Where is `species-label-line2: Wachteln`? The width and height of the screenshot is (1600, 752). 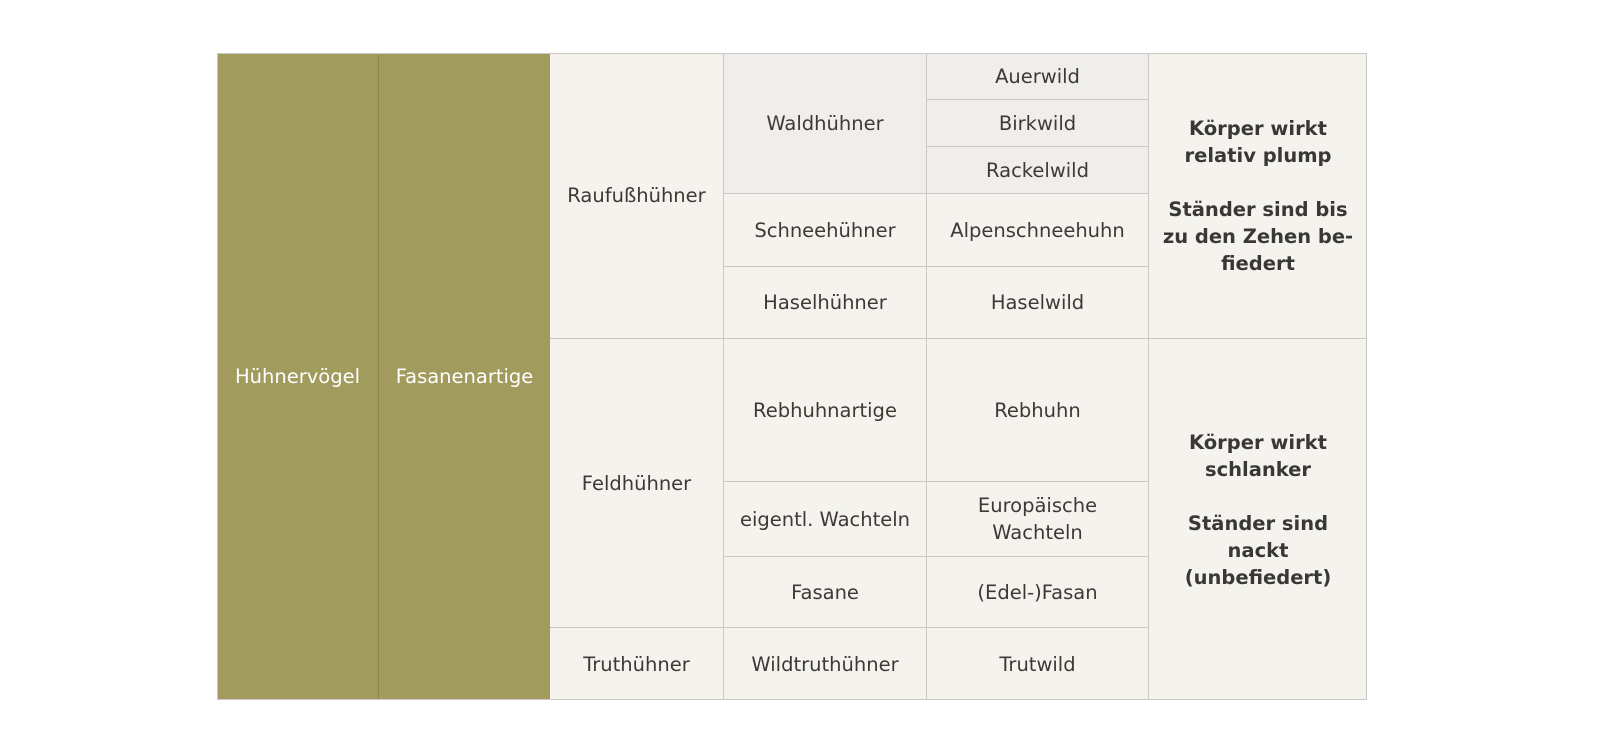 species-label-line2: Wachteln is located at coordinates (1037, 532).